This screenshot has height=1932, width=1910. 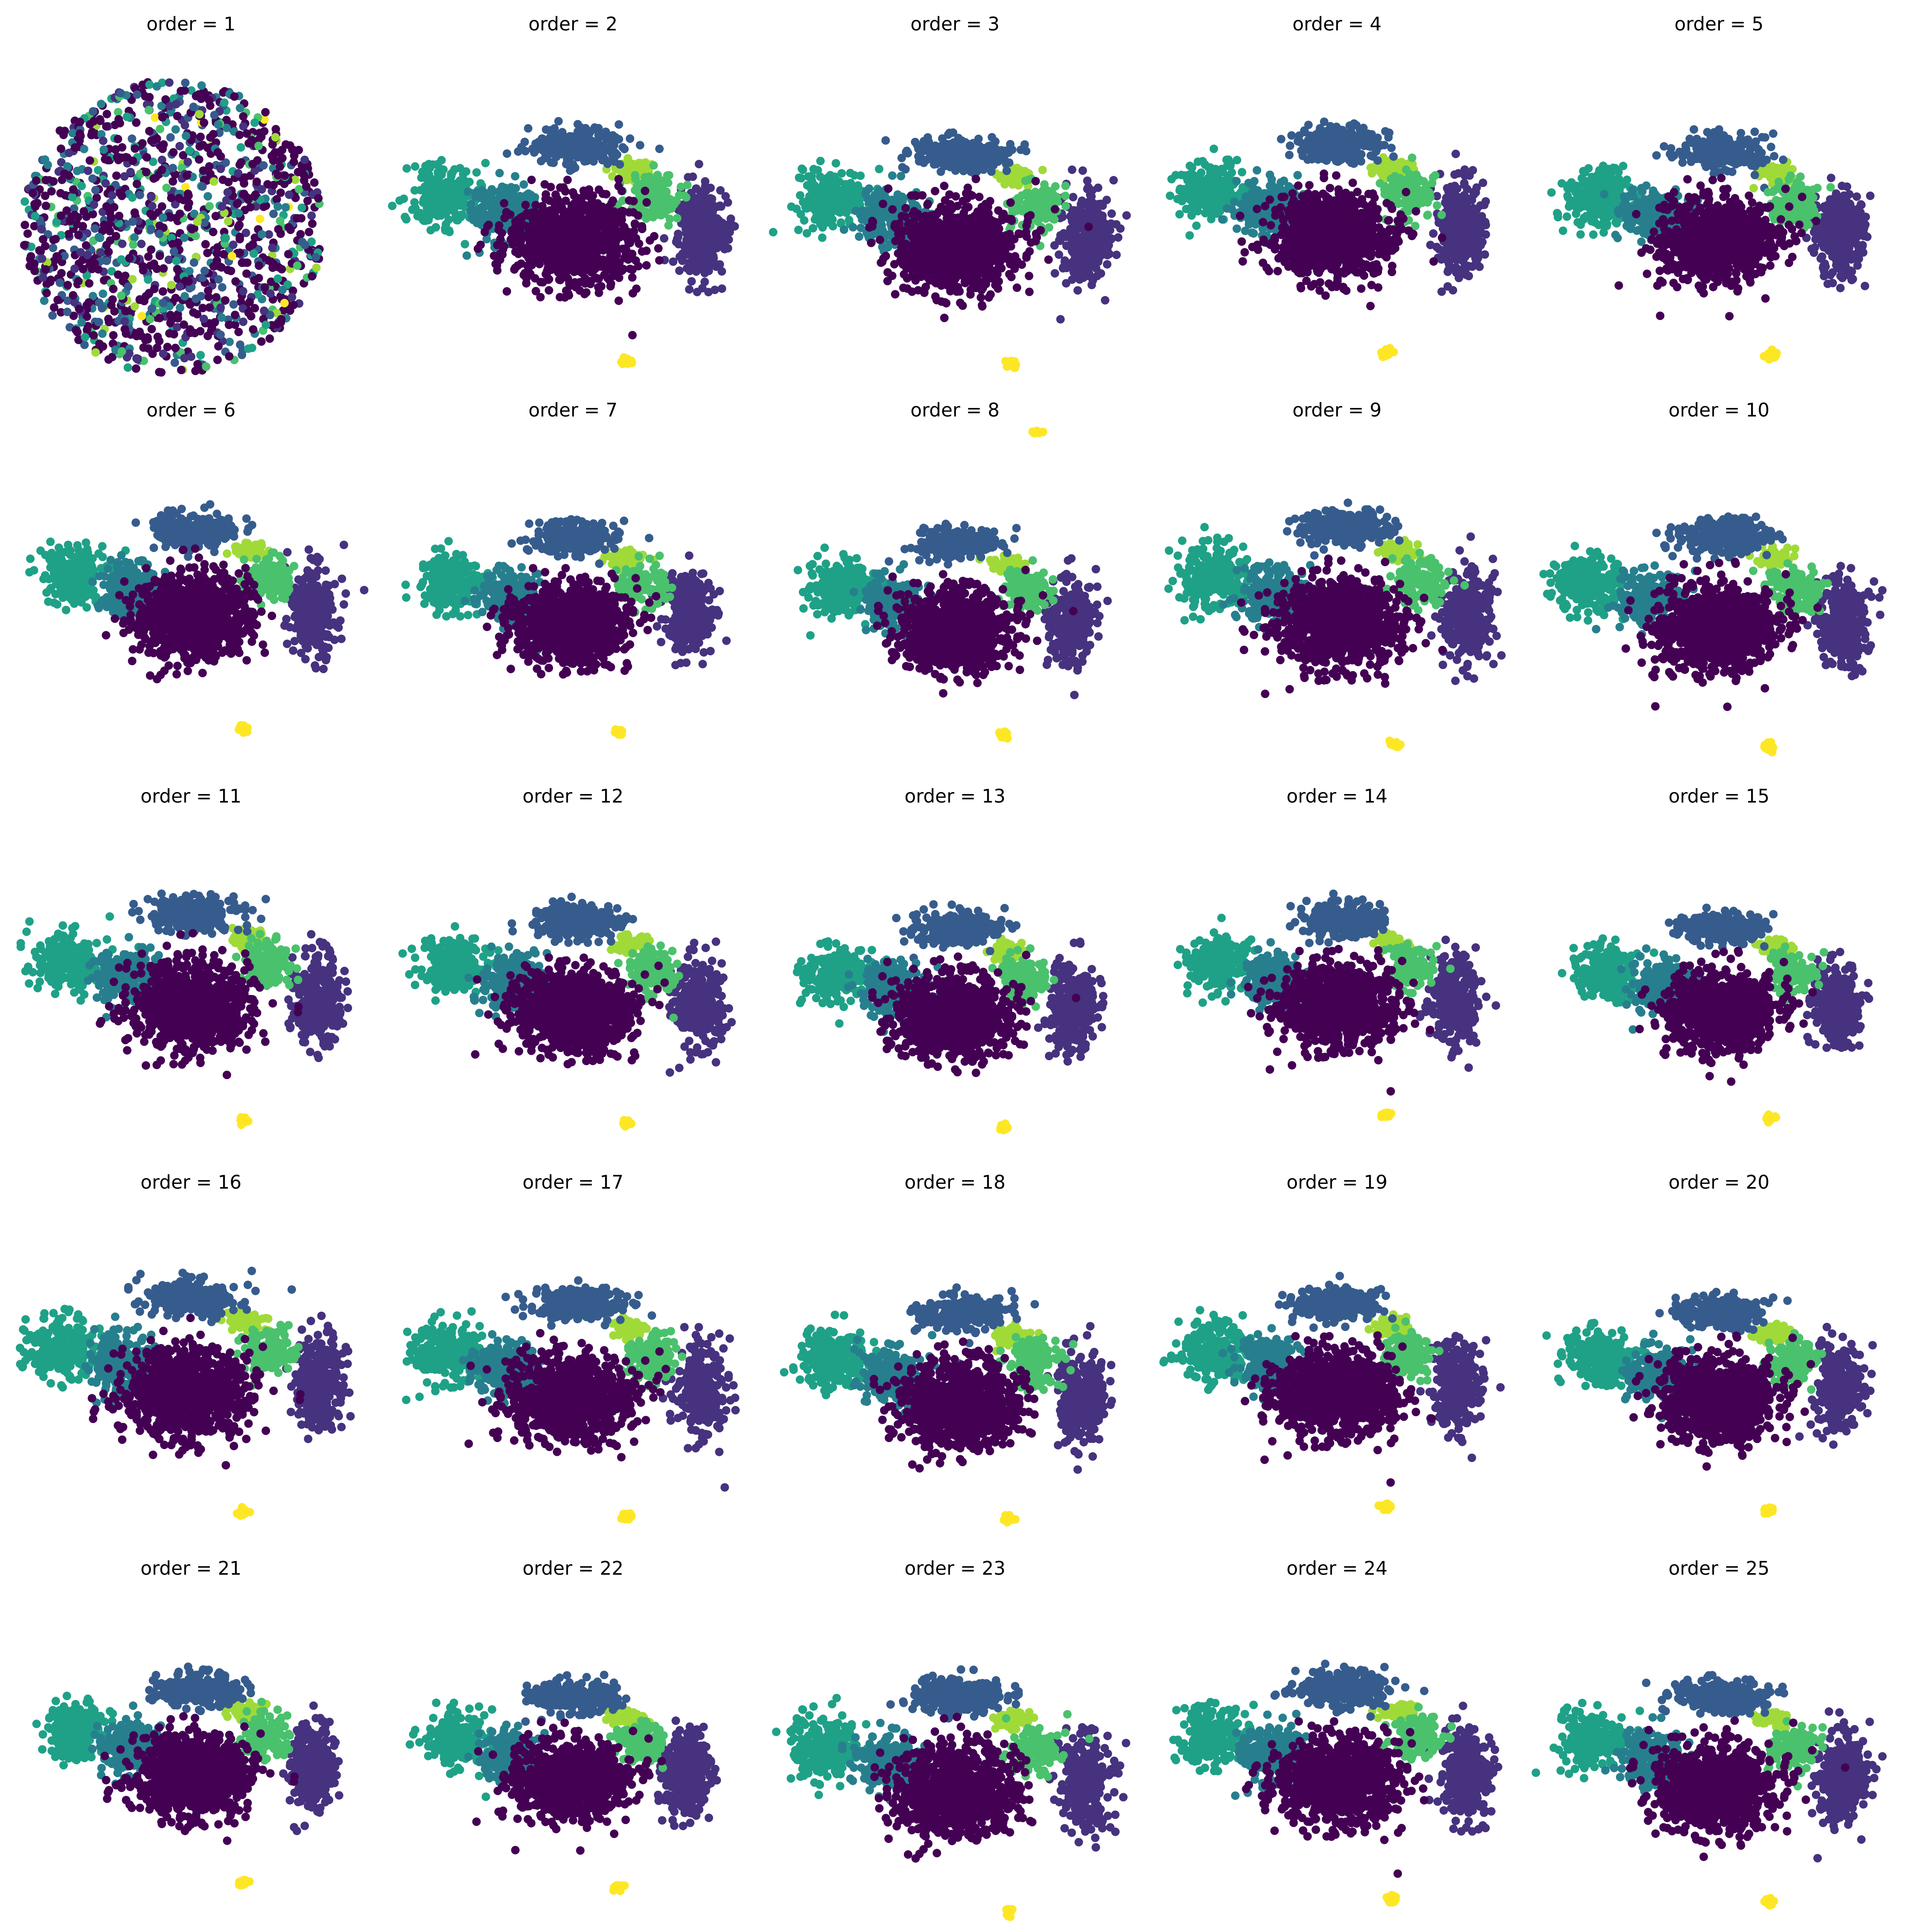 What do you see at coordinates (950, 250) in the screenshot?
I see `scatter-plot-area` at bounding box center [950, 250].